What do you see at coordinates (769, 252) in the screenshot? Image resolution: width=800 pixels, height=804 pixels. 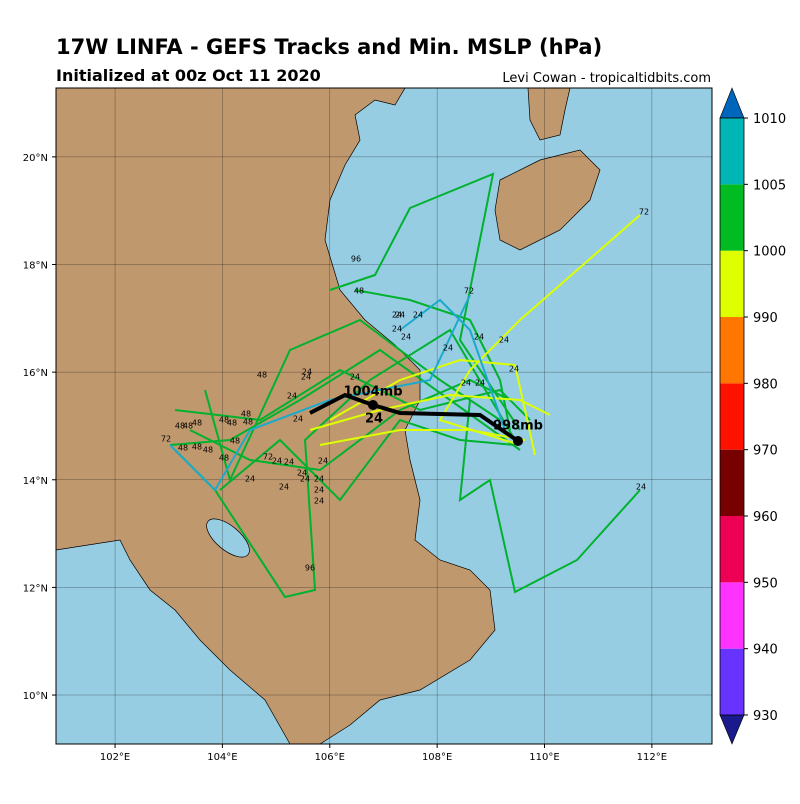 I see `colorbar-label: 1000` at bounding box center [769, 252].